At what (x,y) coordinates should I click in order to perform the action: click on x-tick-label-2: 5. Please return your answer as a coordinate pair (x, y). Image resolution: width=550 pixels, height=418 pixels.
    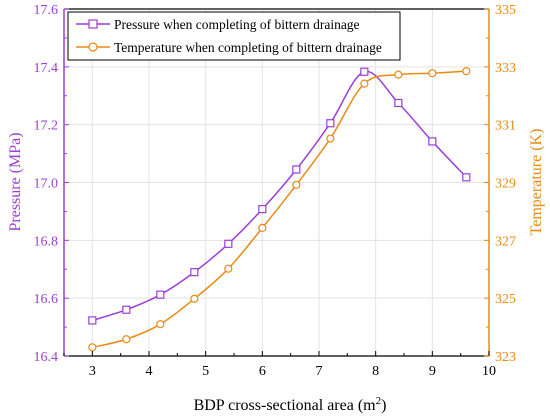
    Looking at the image, I should click on (205, 371).